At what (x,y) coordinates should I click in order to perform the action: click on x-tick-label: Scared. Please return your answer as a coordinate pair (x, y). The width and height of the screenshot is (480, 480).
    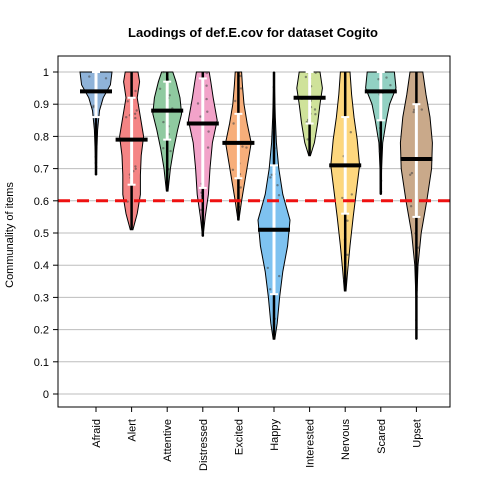
    Looking at the image, I should click on (382, 436).